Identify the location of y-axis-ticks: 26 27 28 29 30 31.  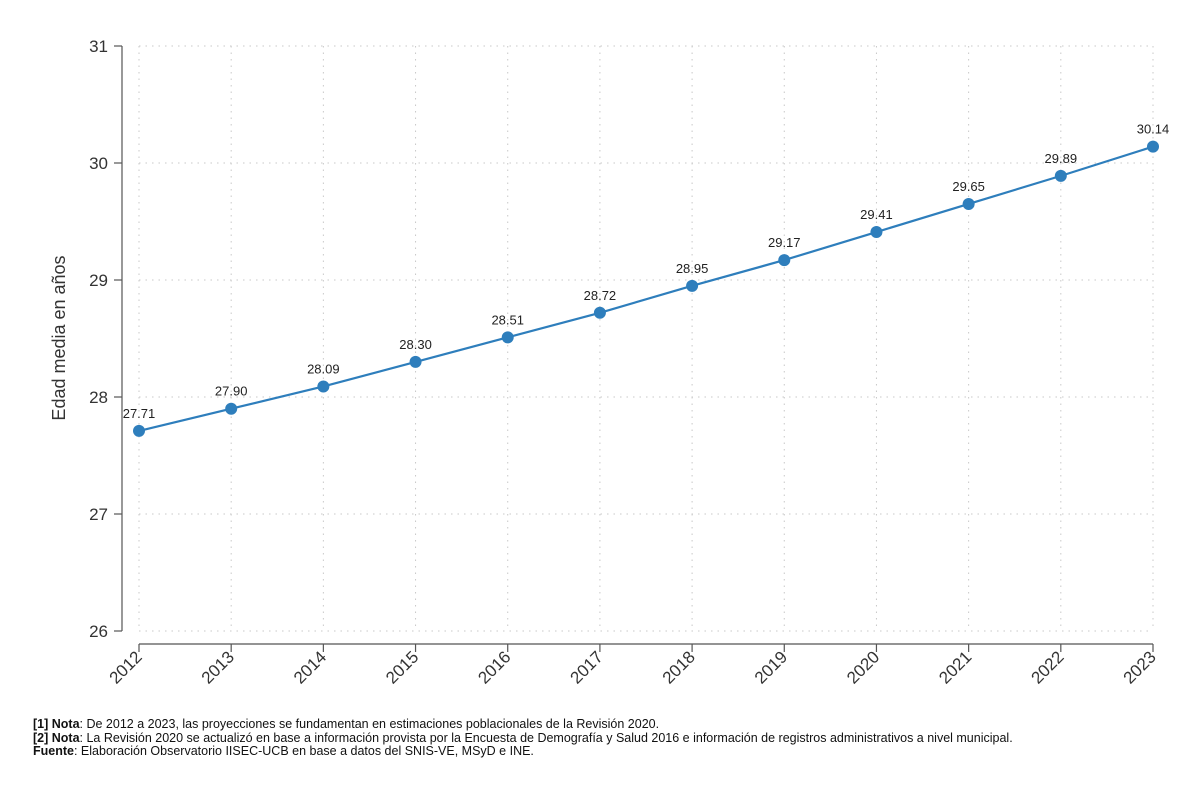
(105, 339).